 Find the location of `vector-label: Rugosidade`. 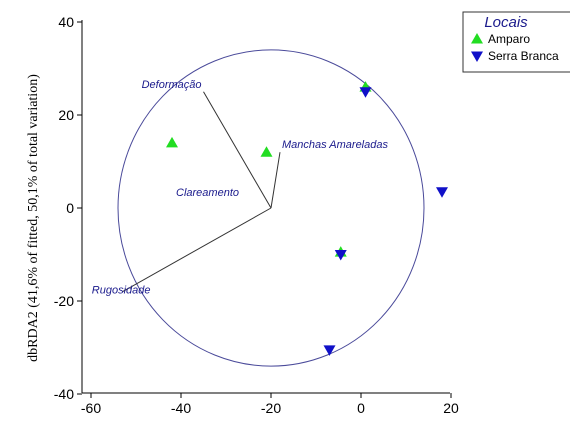

vector-label: Rugosidade is located at coordinates (121, 291).